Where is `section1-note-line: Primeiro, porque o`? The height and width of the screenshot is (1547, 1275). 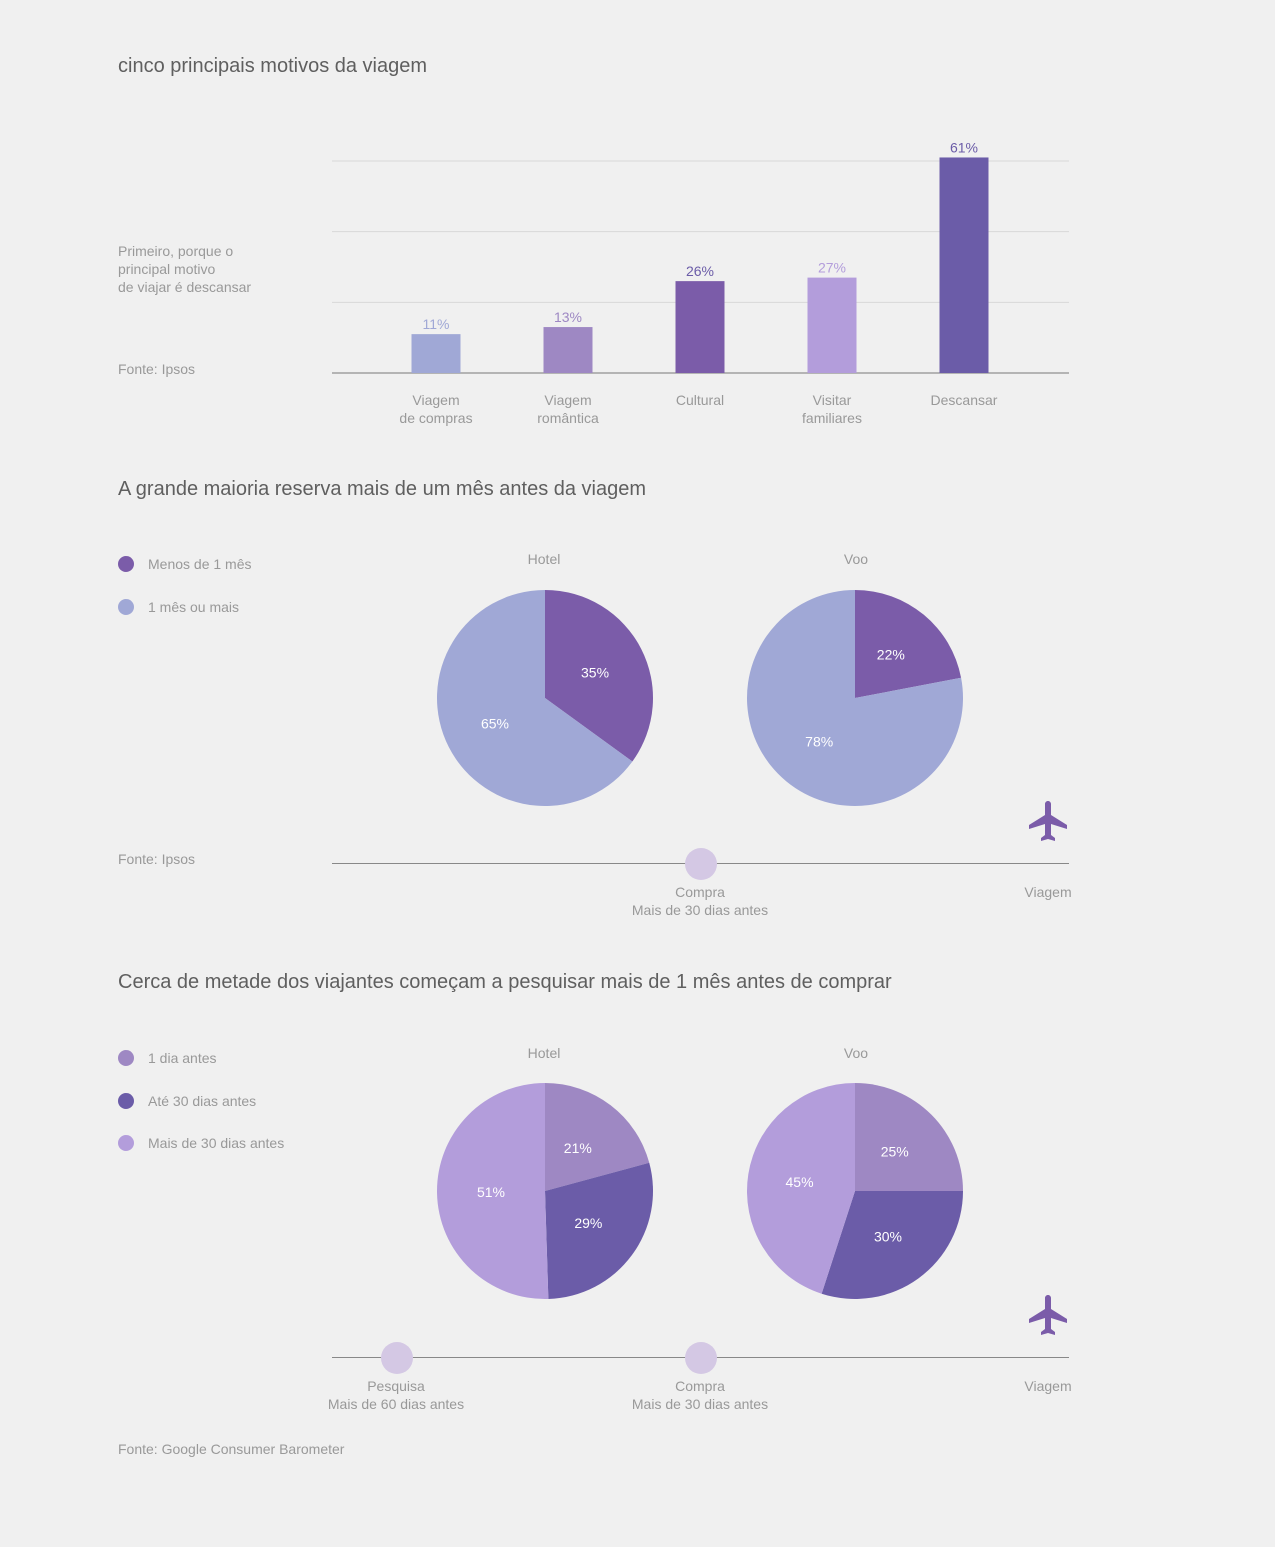
section1-note-line: Primeiro, porque o is located at coordinates (176, 251).